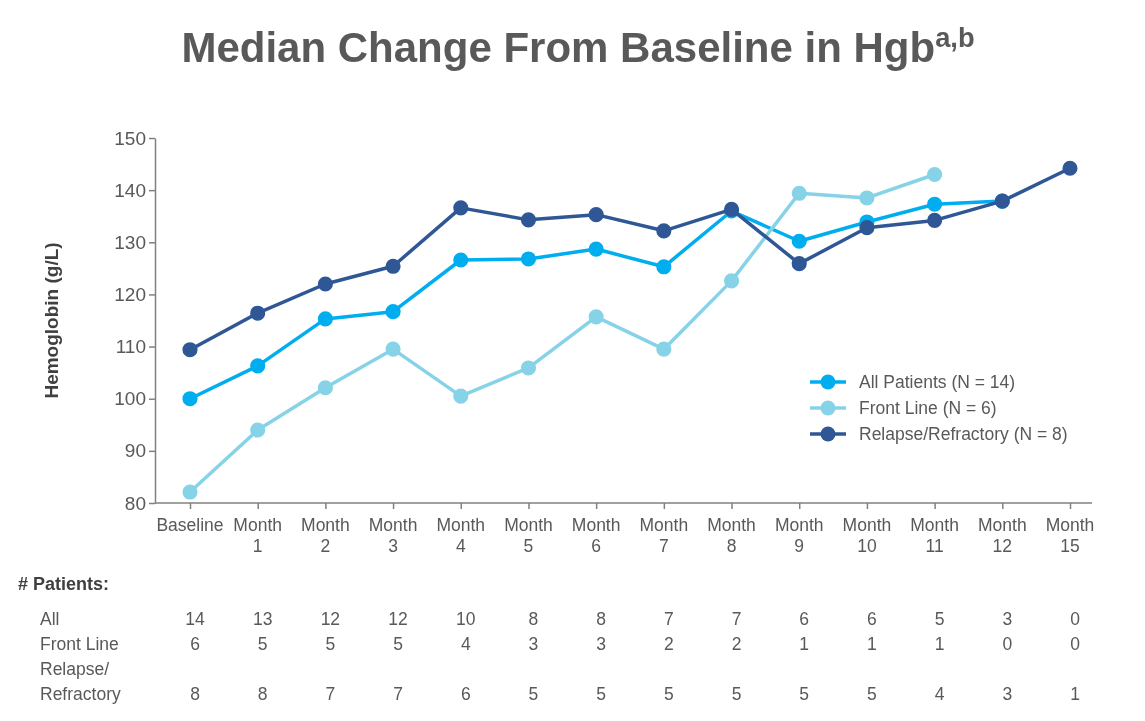 This screenshot has width=1145, height=721. I want to click on x-tick-label: Month 12, so click(1002, 535).